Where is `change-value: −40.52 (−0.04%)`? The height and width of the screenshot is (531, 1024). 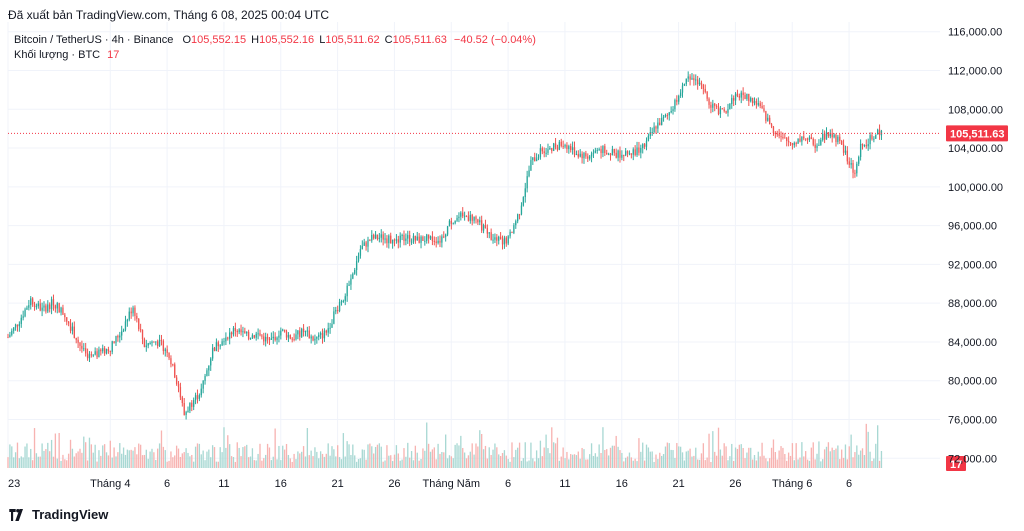
change-value: −40.52 (−0.04%) is located at coordinates (494, 40).